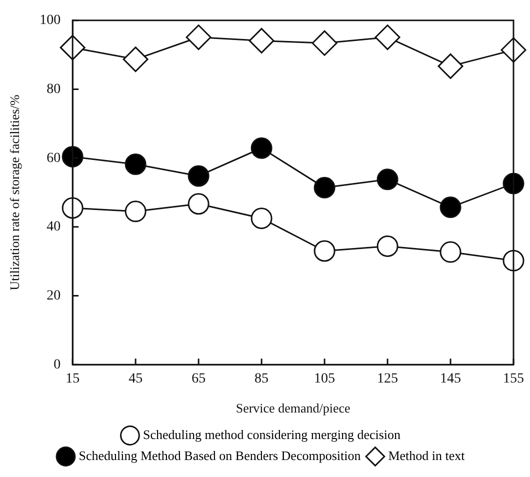 The image size is (530, 477). Describe the element at coordinates (53, 296) in the screenshot. I see `y-tick-label: 20` at that location.